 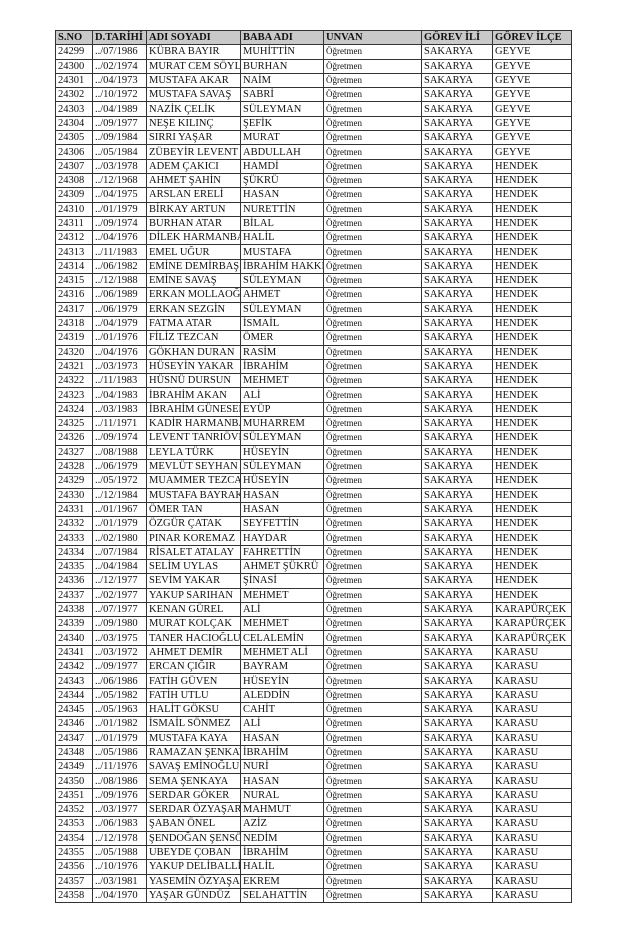 What do you see at coordinates (119, 895) in the screenshot?
I see `table-cell: ../04/1970` at bounding box center [119, 895].